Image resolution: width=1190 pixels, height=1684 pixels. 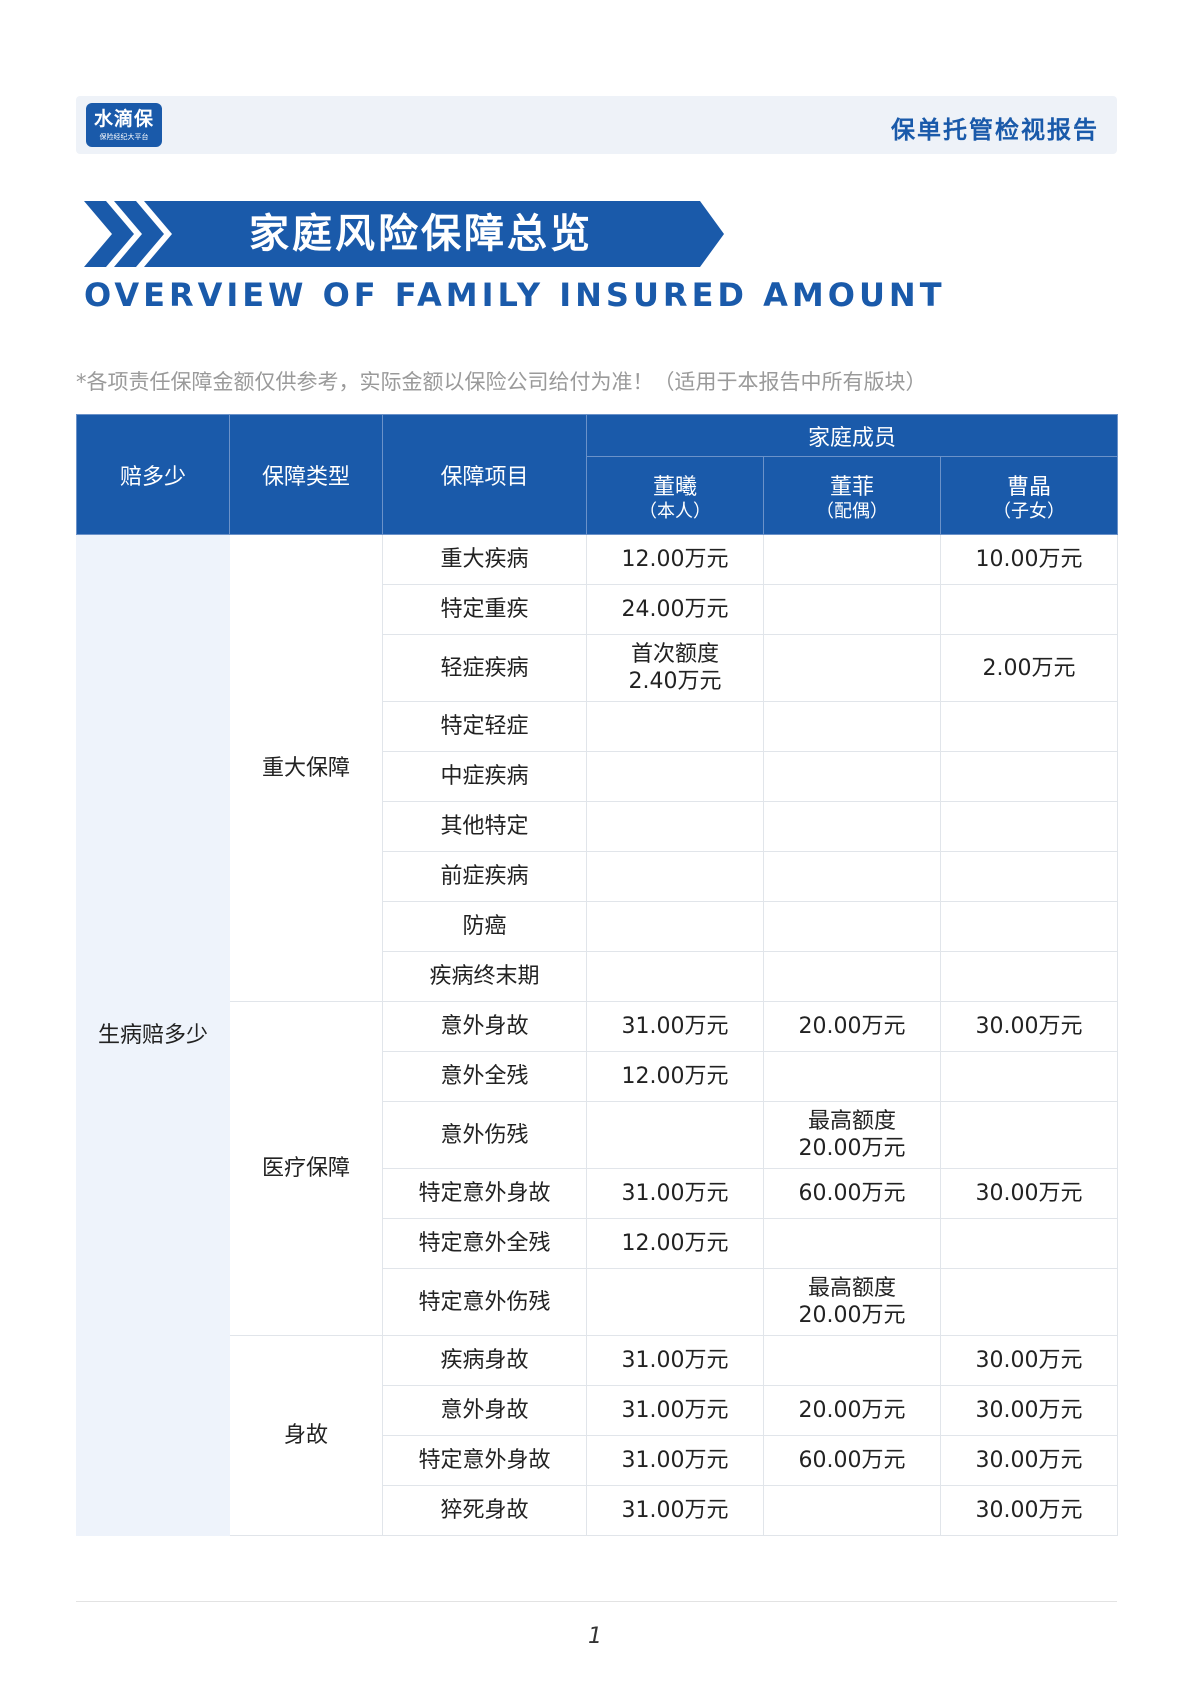 I want to click on item-cell: 意外伤残, so click(x=484, y=1135).